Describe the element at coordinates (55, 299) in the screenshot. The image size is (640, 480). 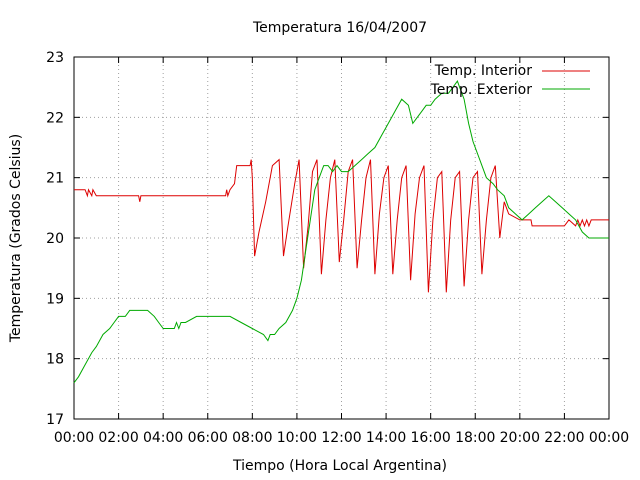
I see `y-tick-label: 19` at that location.